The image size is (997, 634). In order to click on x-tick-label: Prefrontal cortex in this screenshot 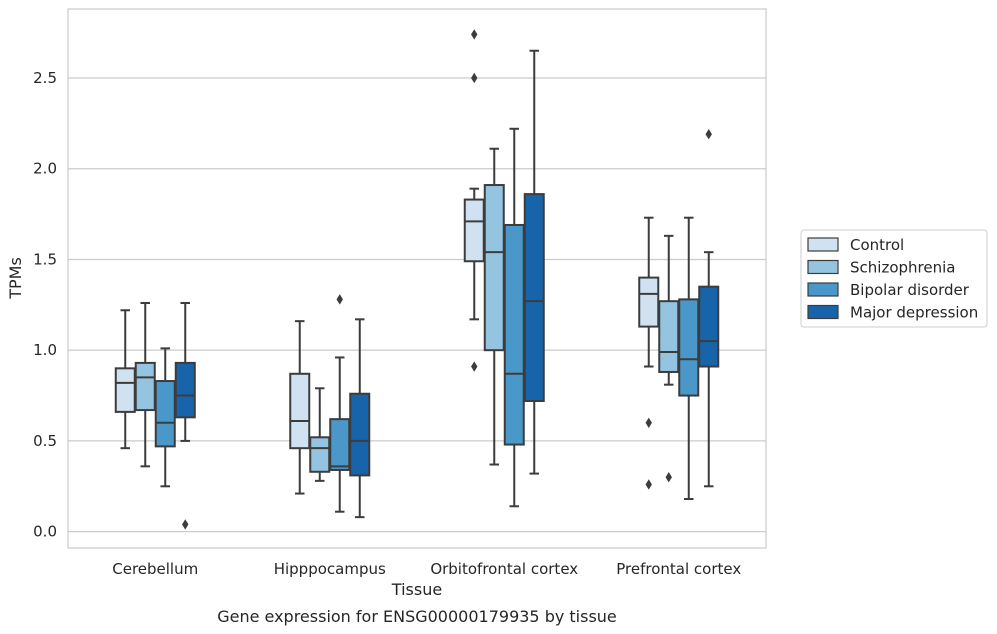, I will do `click(678, 569)`.